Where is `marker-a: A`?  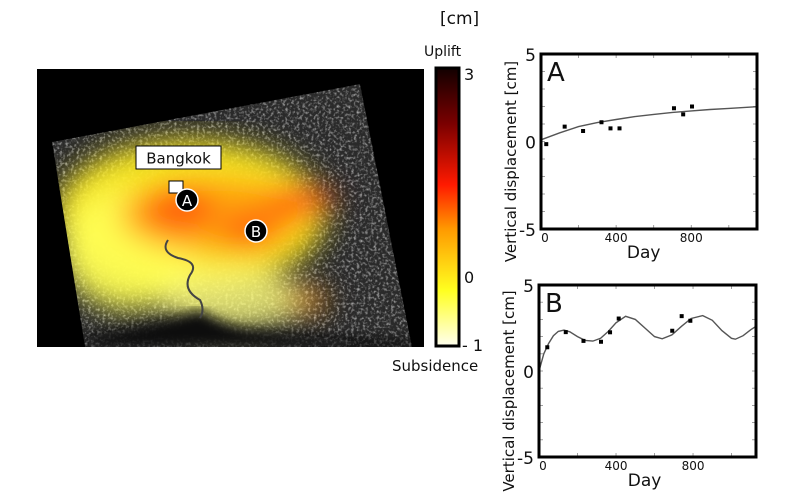
marker-a: A is located at coordinates (187, 200).